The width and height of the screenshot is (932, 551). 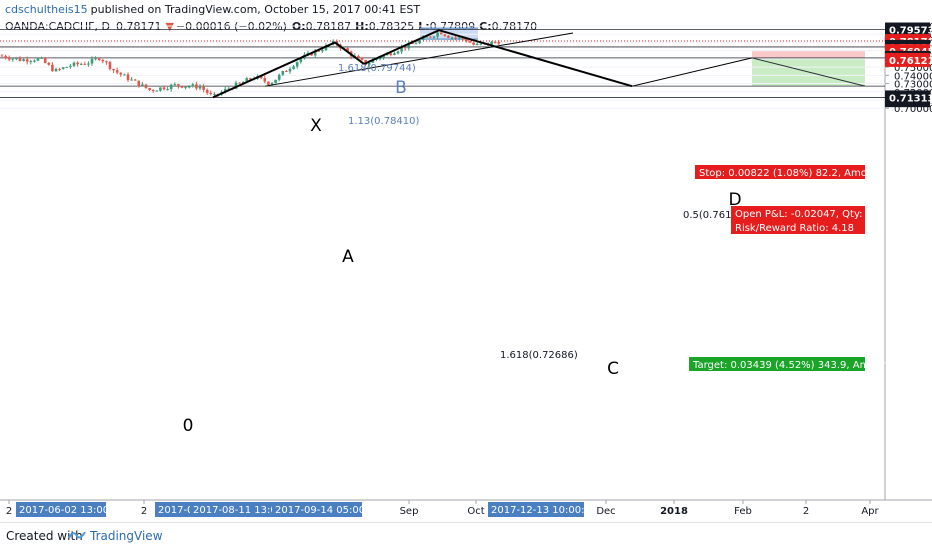 I want to click on stop-tag: Stop: 0.00822 (1.08%) 82.2, Amount, so click(x=791, y=173).